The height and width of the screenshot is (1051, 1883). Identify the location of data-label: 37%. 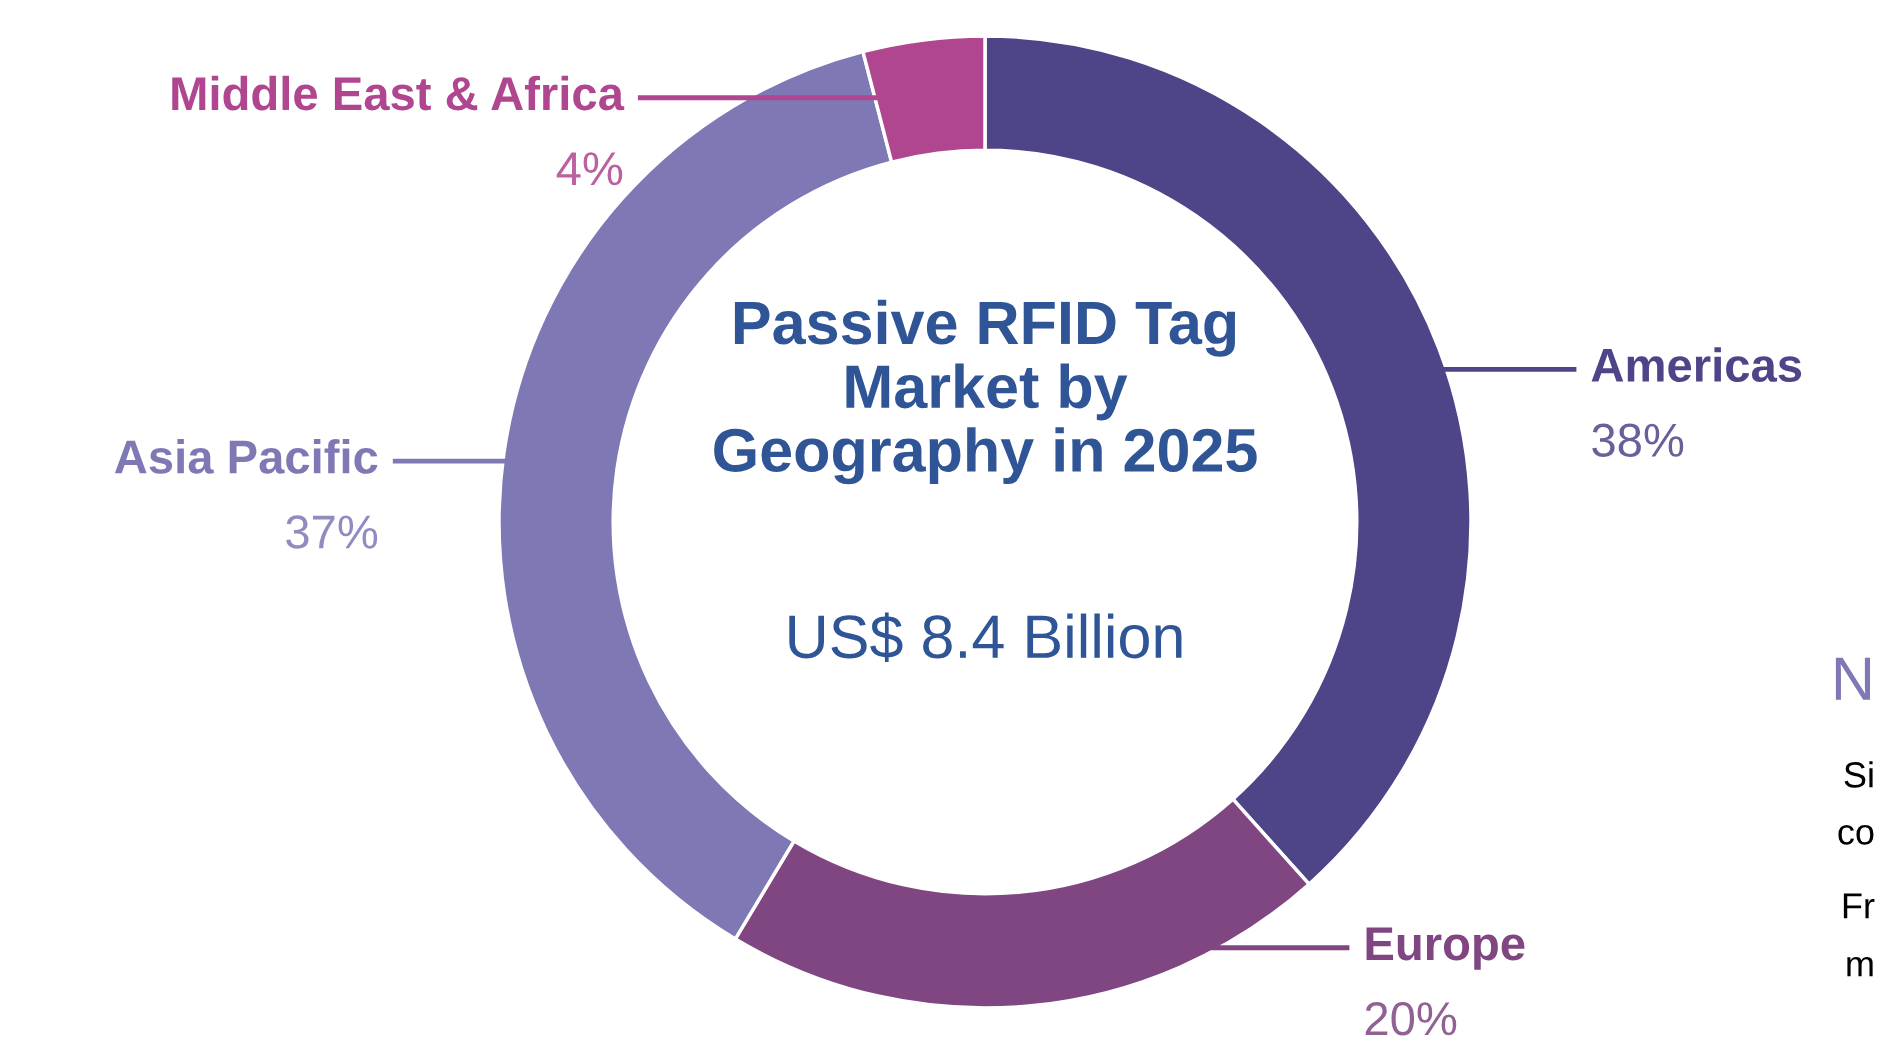
(332, 532).